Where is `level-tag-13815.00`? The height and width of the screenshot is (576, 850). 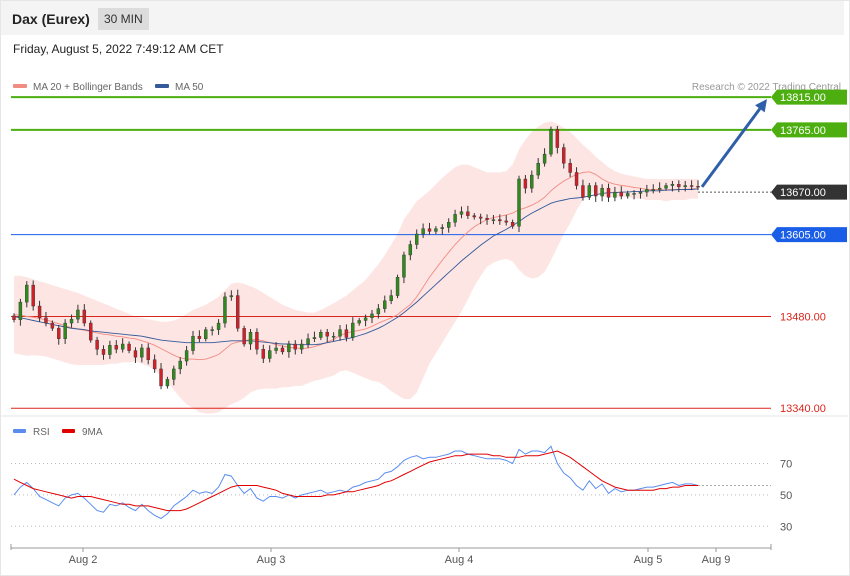 level-tag-13815.00 is located at coordinates (809, 97).